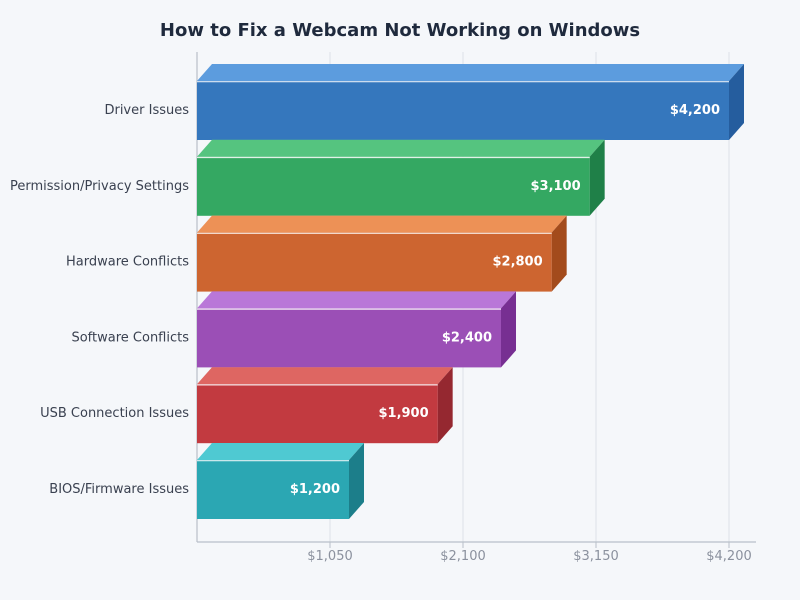 This screenshot has width=800, height=600. Describe the element at coordinates (315, 489) in the screenshot. I see `bar-value-label: $1,200` at that location.